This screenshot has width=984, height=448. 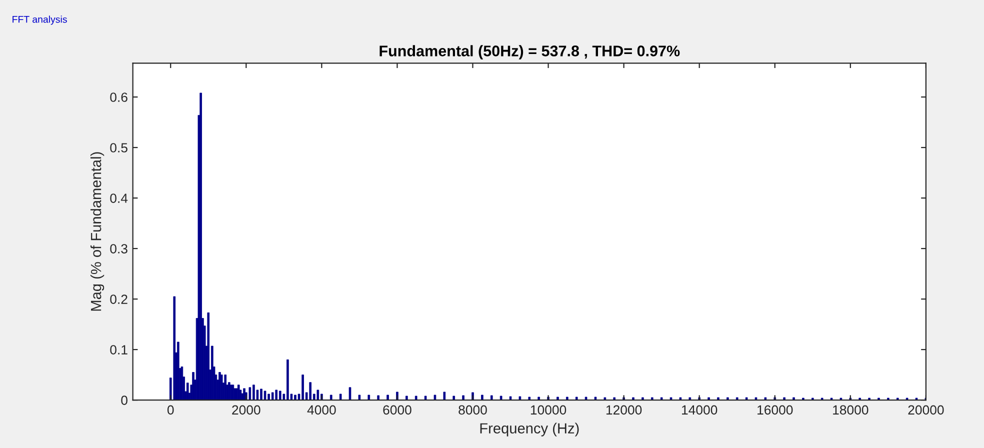 What do you see at coordinates (850, 410) in the screenshot?
I see `x-tick-label: 18000` at bounding box center [850, 410].